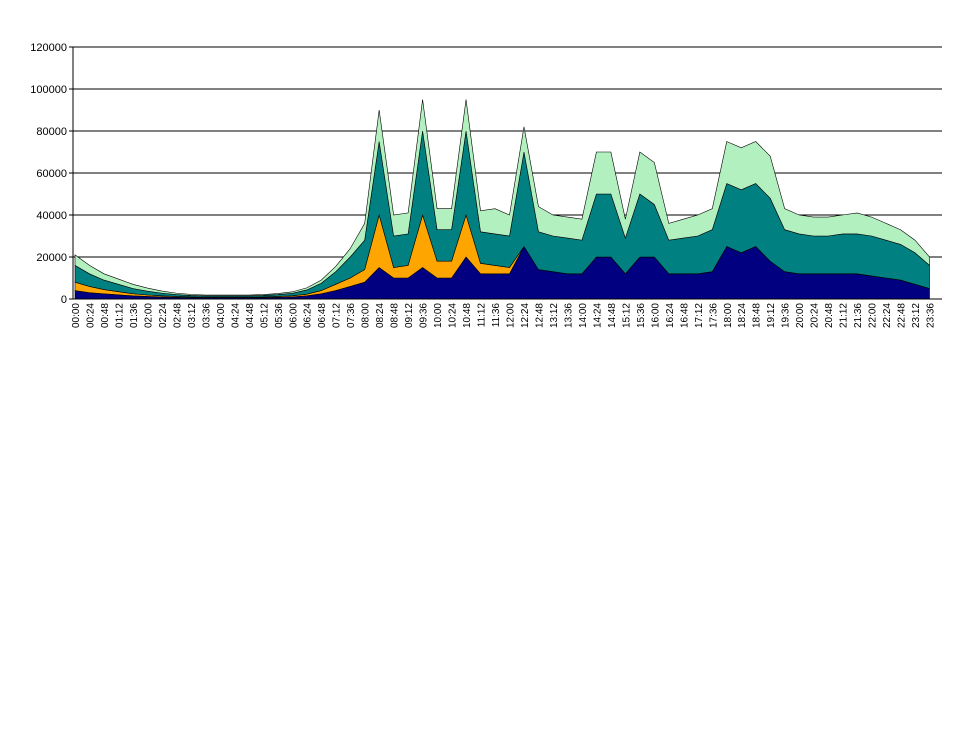 The height and width of the screenshot is (741, 972). Describe the element at coordinates (134, 315) in the screenshot. I see `x-tick-label: 01:36` at that location.